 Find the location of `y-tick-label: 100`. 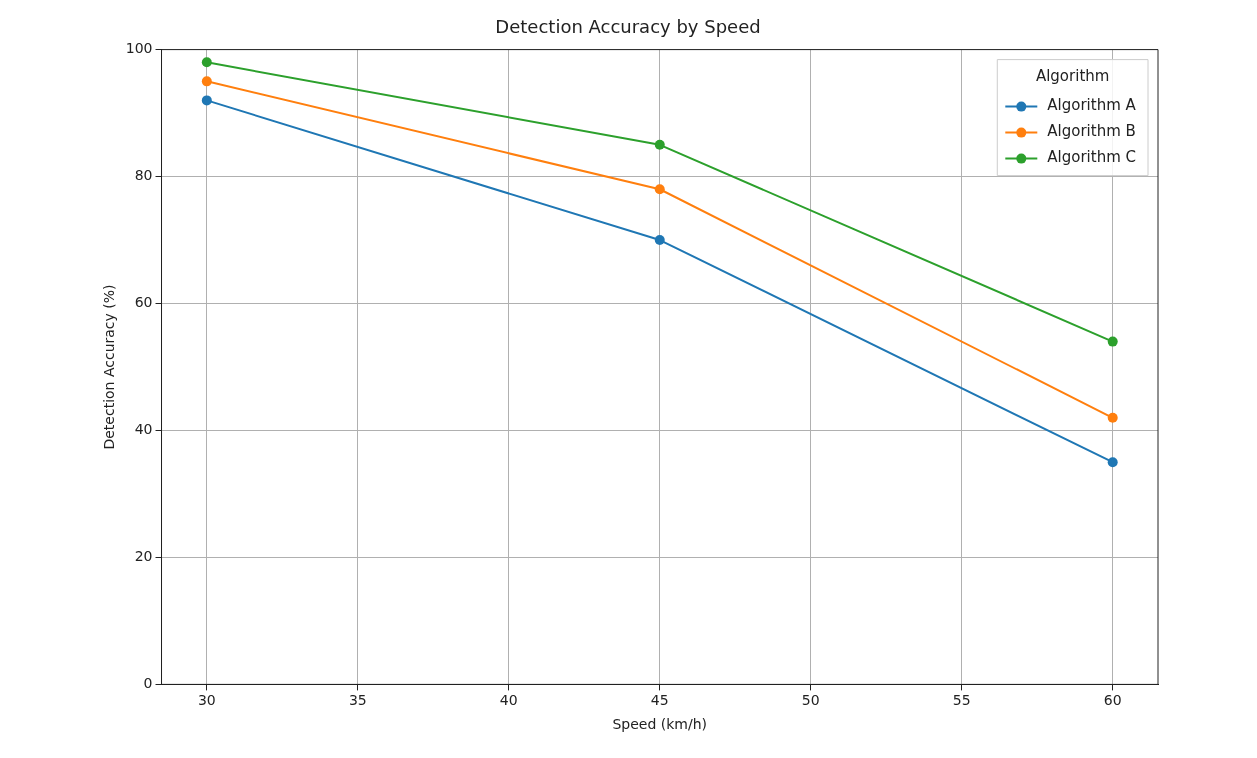

y-tick-label: 100 is located at coordinates (139, 48).